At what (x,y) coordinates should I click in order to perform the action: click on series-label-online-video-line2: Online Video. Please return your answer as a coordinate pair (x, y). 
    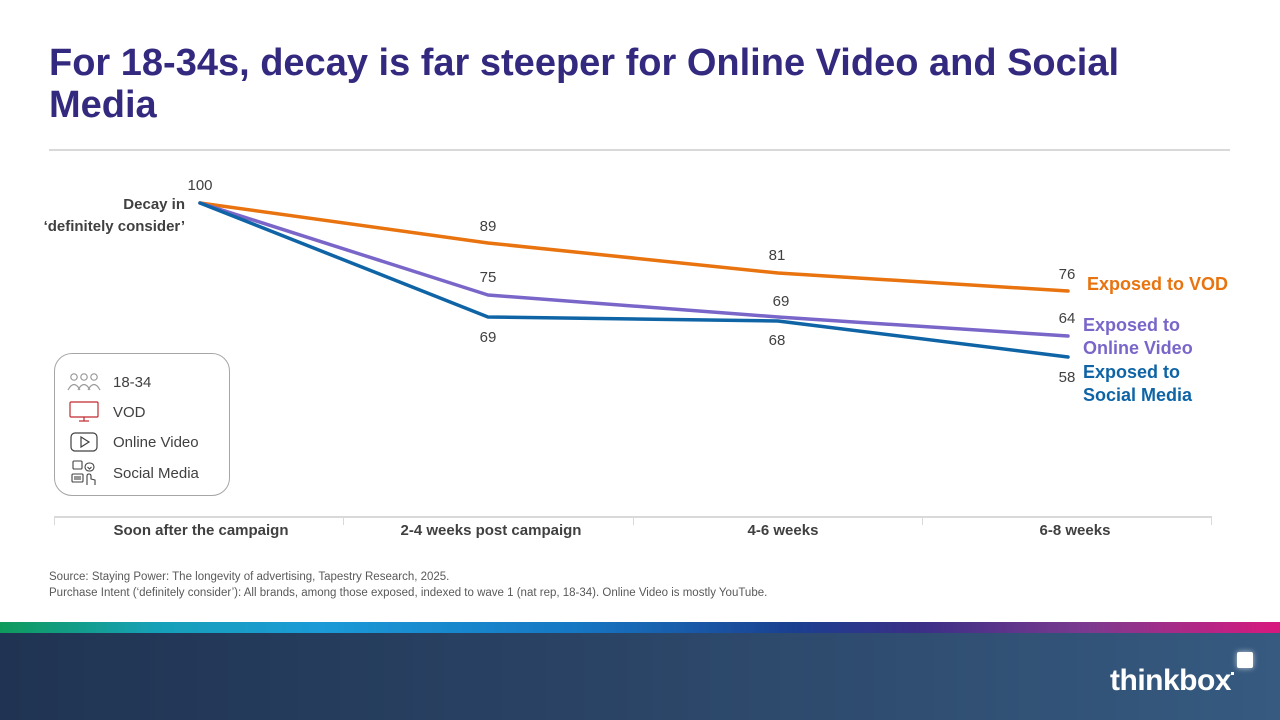
    Looking at the image, I should click on (1138, 348).